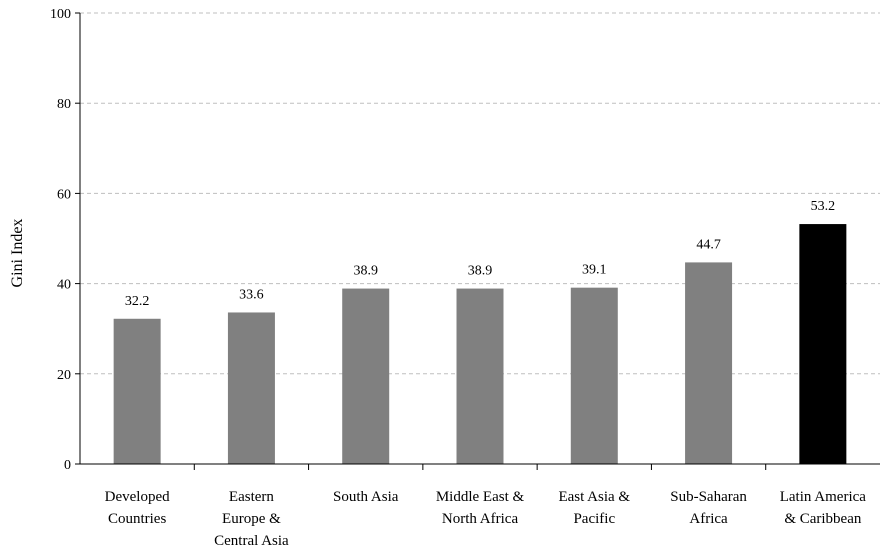  I want to click on x-tick-label: East Asia & Pacific, so click(594, 508).